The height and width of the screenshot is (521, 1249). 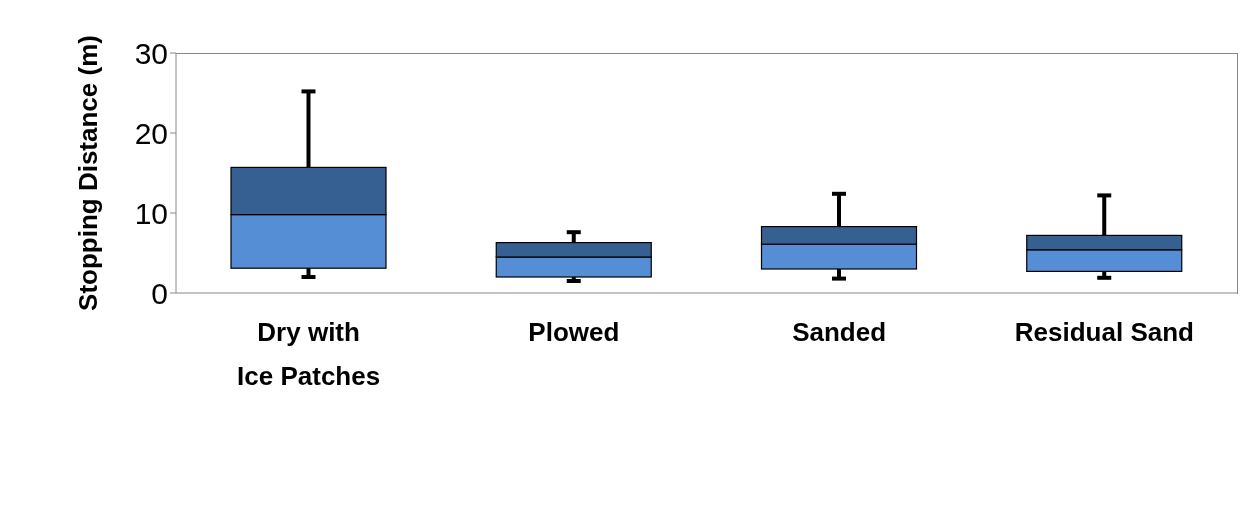 I want to click on x-tick-label: Residual Sand, so click(x=1104, y=332).